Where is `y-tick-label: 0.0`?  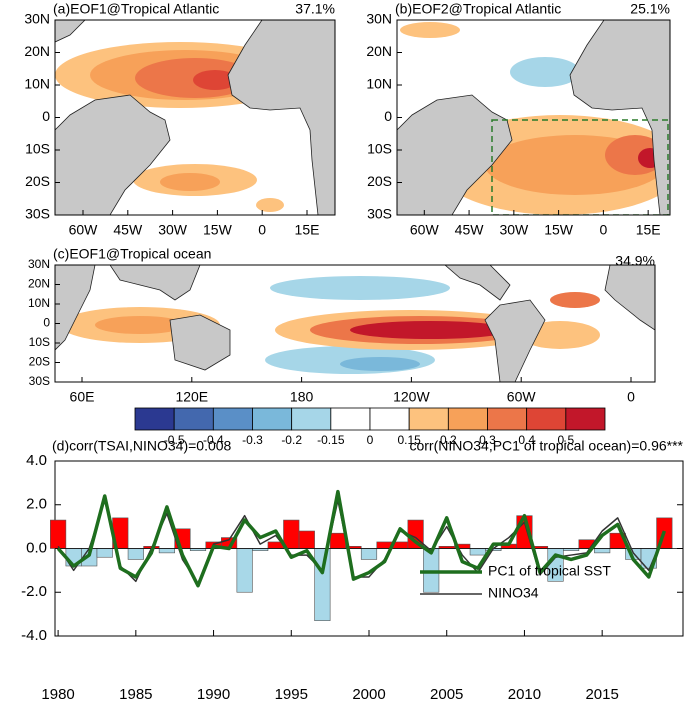 y-tick-label: 0.0 is located at coordinates (36, 547).